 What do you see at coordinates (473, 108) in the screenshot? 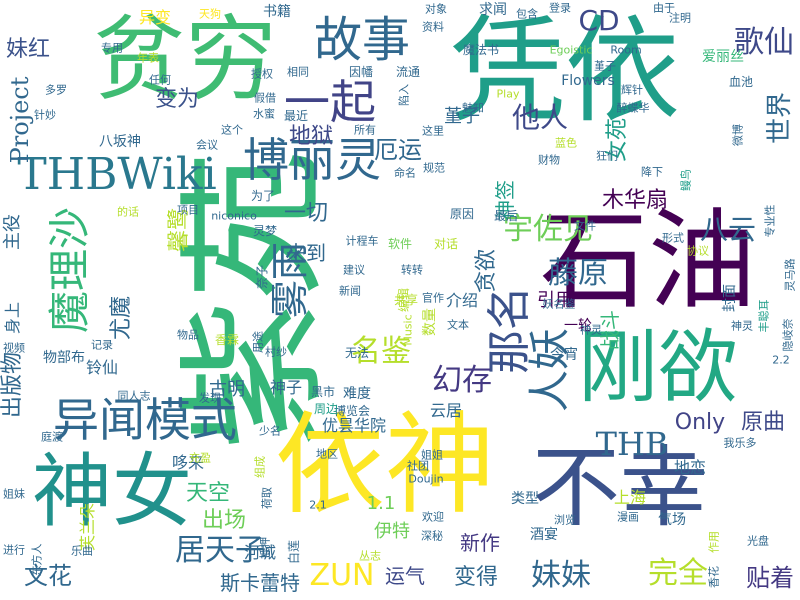
I see `cloud-word: 魅知` at bounding box center [473, 108].